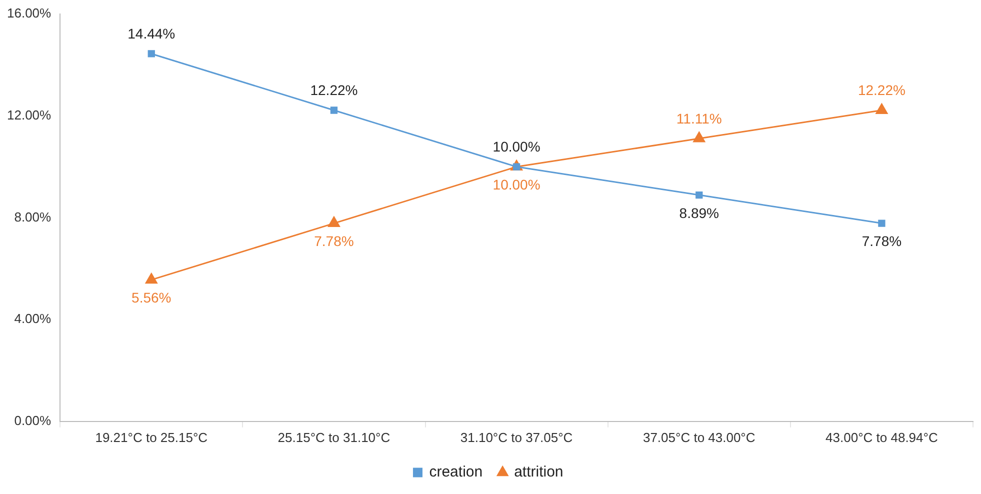 The image size is (981, 494). What do you see at coordinates (33, 318) in the screenshot?
I see `y-tick-label: 4.00%` at bounding box center [33, 318].